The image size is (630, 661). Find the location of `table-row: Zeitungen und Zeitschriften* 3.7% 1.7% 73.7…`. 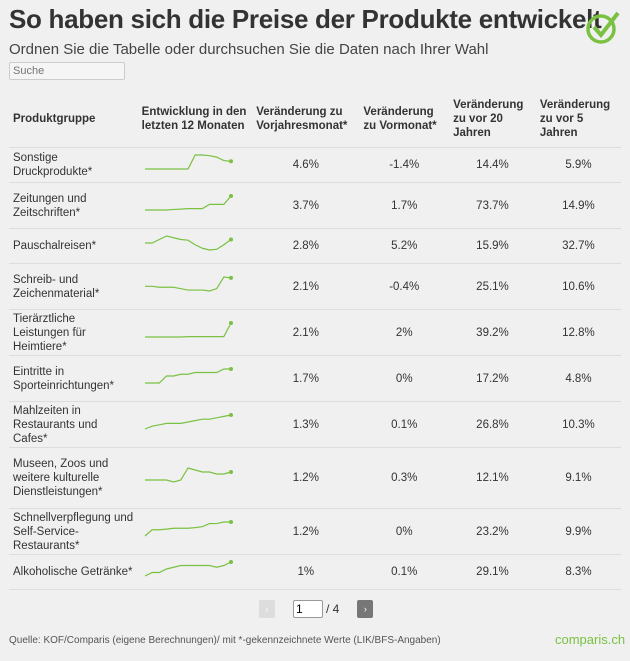

table-row: Zeitungen und Zeitschriften* 3.7% 1.7% 73.7… is located at coordinates (315, 205).